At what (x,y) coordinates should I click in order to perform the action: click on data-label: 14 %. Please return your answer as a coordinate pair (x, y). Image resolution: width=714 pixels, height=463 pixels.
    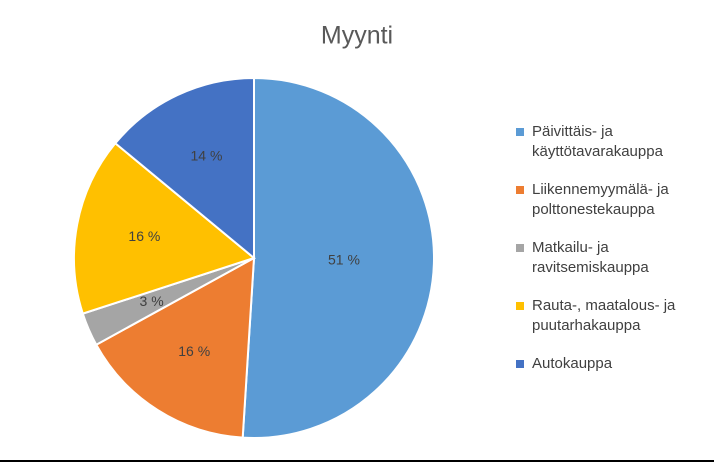
    Looking at the image, I should click on (207, 156).